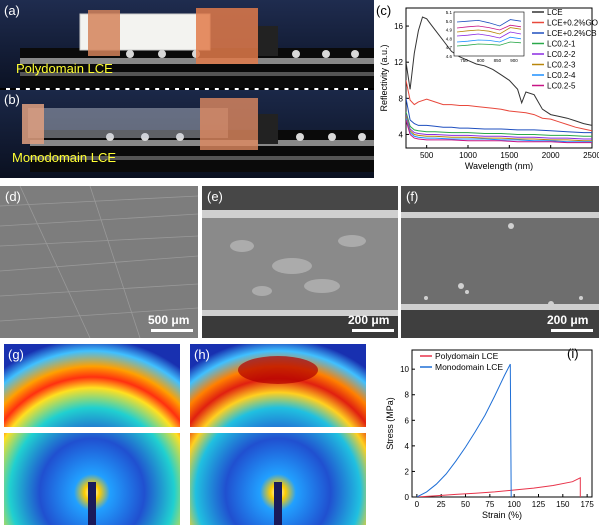 The height and width of the screenshot is (525, 599). I want to click on x-tick-label: 1500, so click(509, 155).